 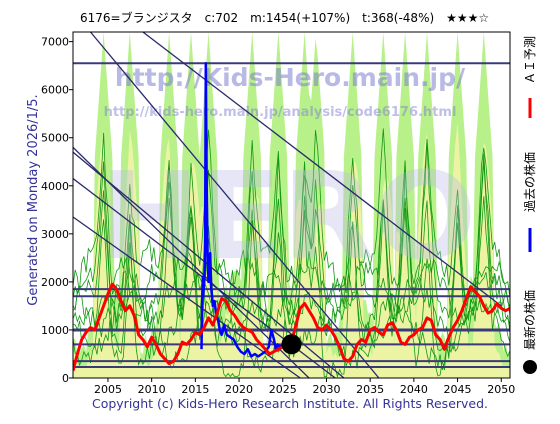 What do you see at coordinates (530, 367) in the screenshot?
I see `legend-latest-swatch` at bounding box center [530, 367].